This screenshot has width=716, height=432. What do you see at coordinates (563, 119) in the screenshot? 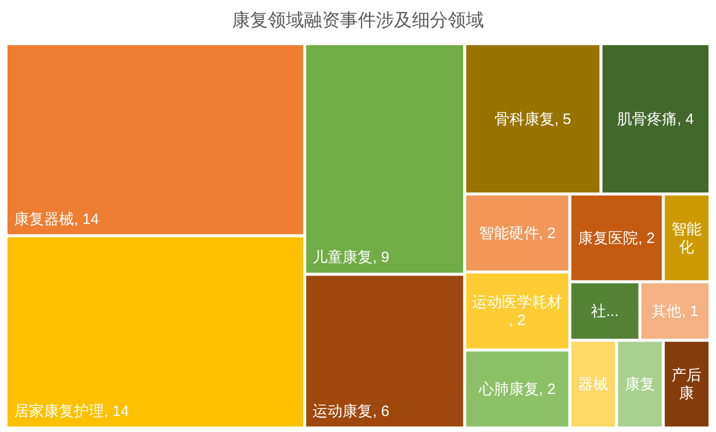
I see `data-label: , 5` at bounding box center [563, 119].